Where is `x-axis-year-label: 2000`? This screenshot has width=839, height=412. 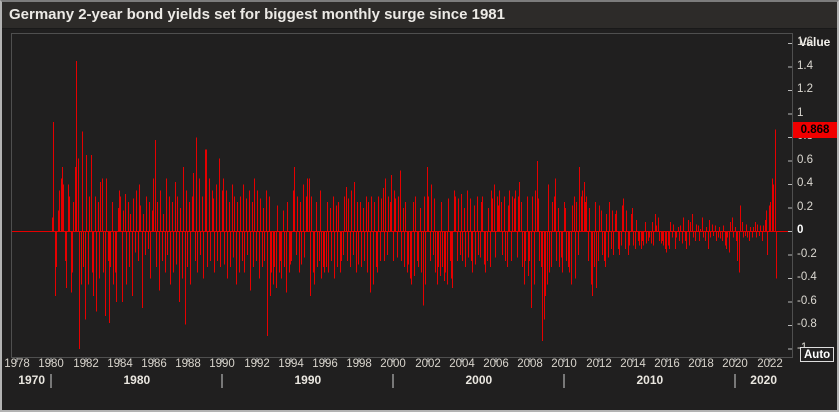 x-axis-year-label: 2000 is located at coordinates (393, 364).